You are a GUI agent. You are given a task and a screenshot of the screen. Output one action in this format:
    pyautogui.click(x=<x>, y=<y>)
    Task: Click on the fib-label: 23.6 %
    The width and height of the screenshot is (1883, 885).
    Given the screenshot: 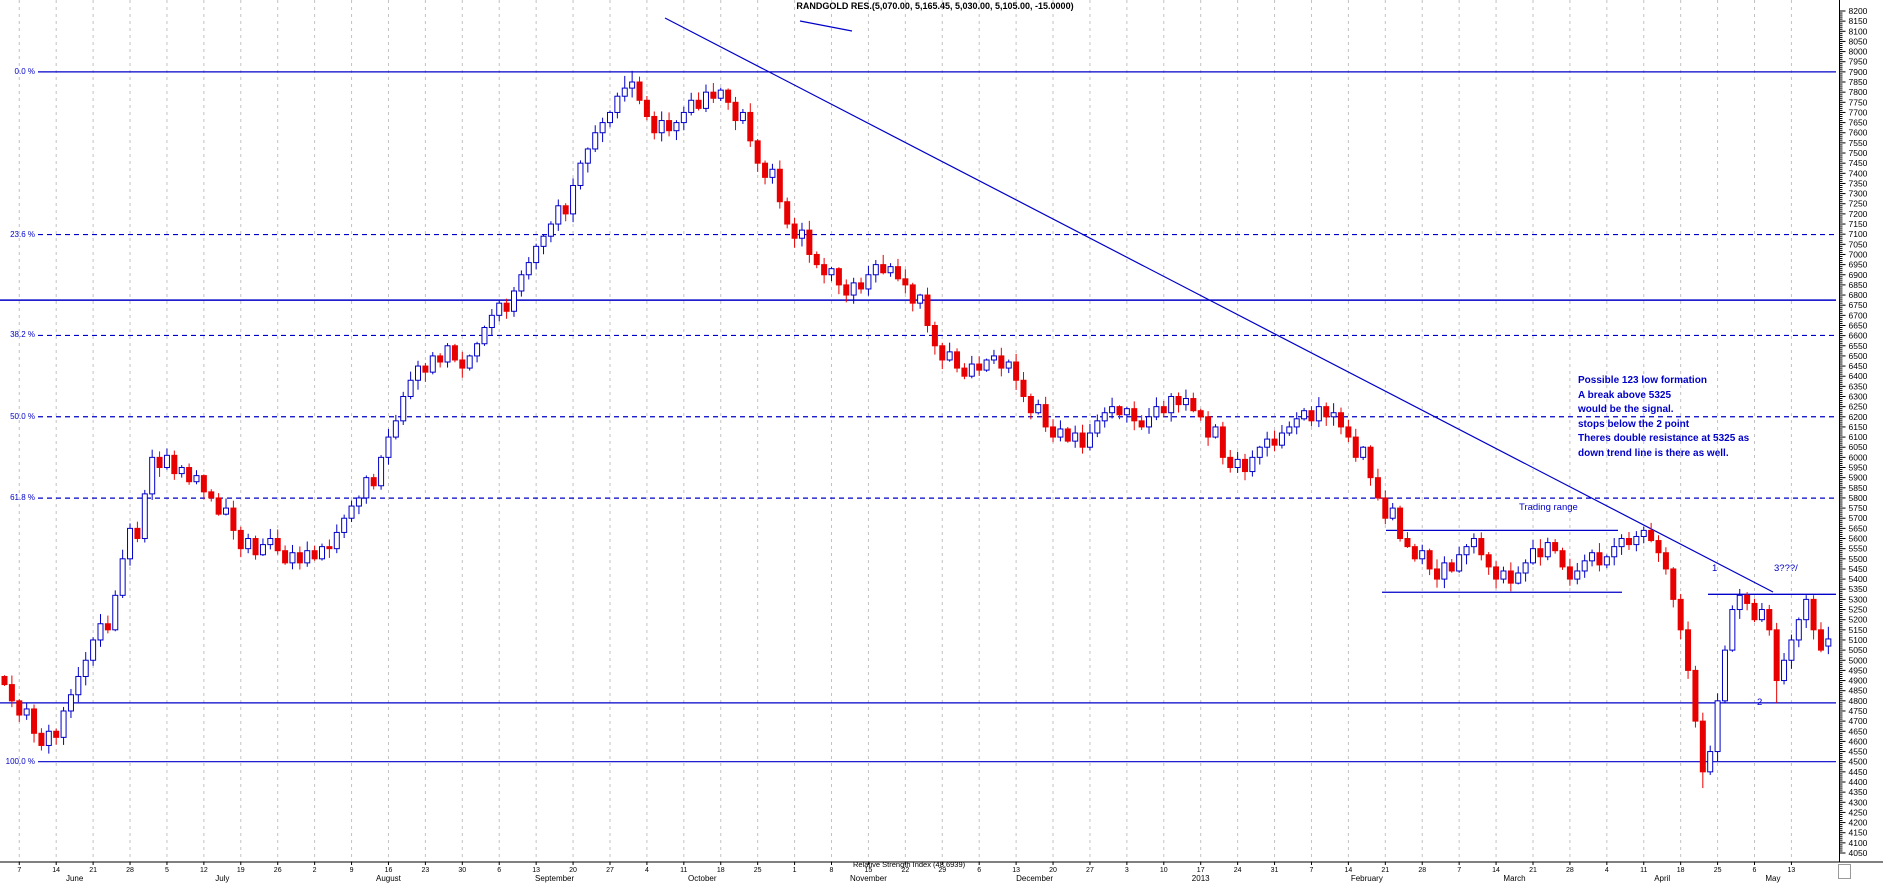 What is the action you would take?
    pyautogui.click(x=22, y=234)
    